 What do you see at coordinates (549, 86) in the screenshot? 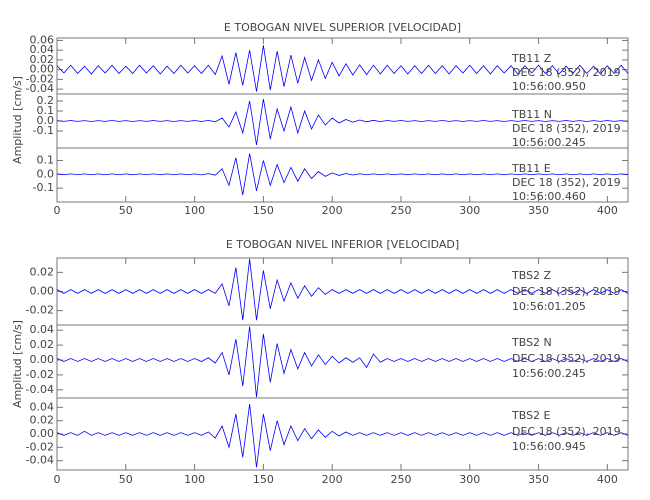
I see `trace-time: 10:56:00.950` at bounding box center [549, 86].